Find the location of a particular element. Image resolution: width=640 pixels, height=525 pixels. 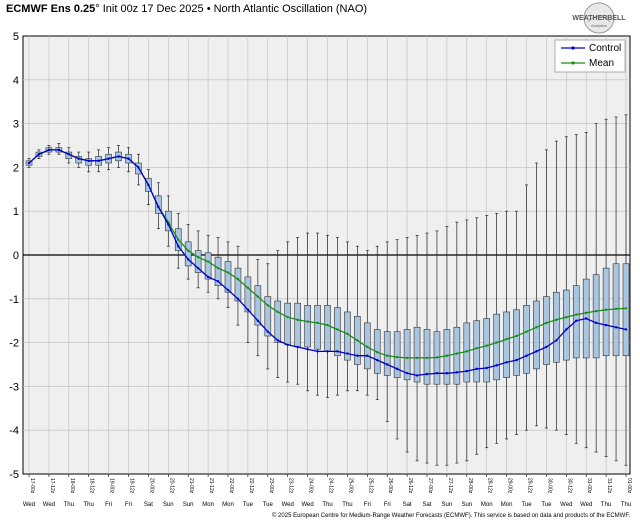

legend-box is located at coordinates (590, 56).